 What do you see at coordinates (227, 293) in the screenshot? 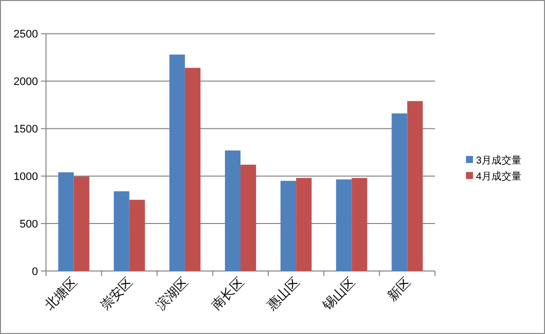
I see `x-tick-label: 南长区` at bounding box center [227, 293].